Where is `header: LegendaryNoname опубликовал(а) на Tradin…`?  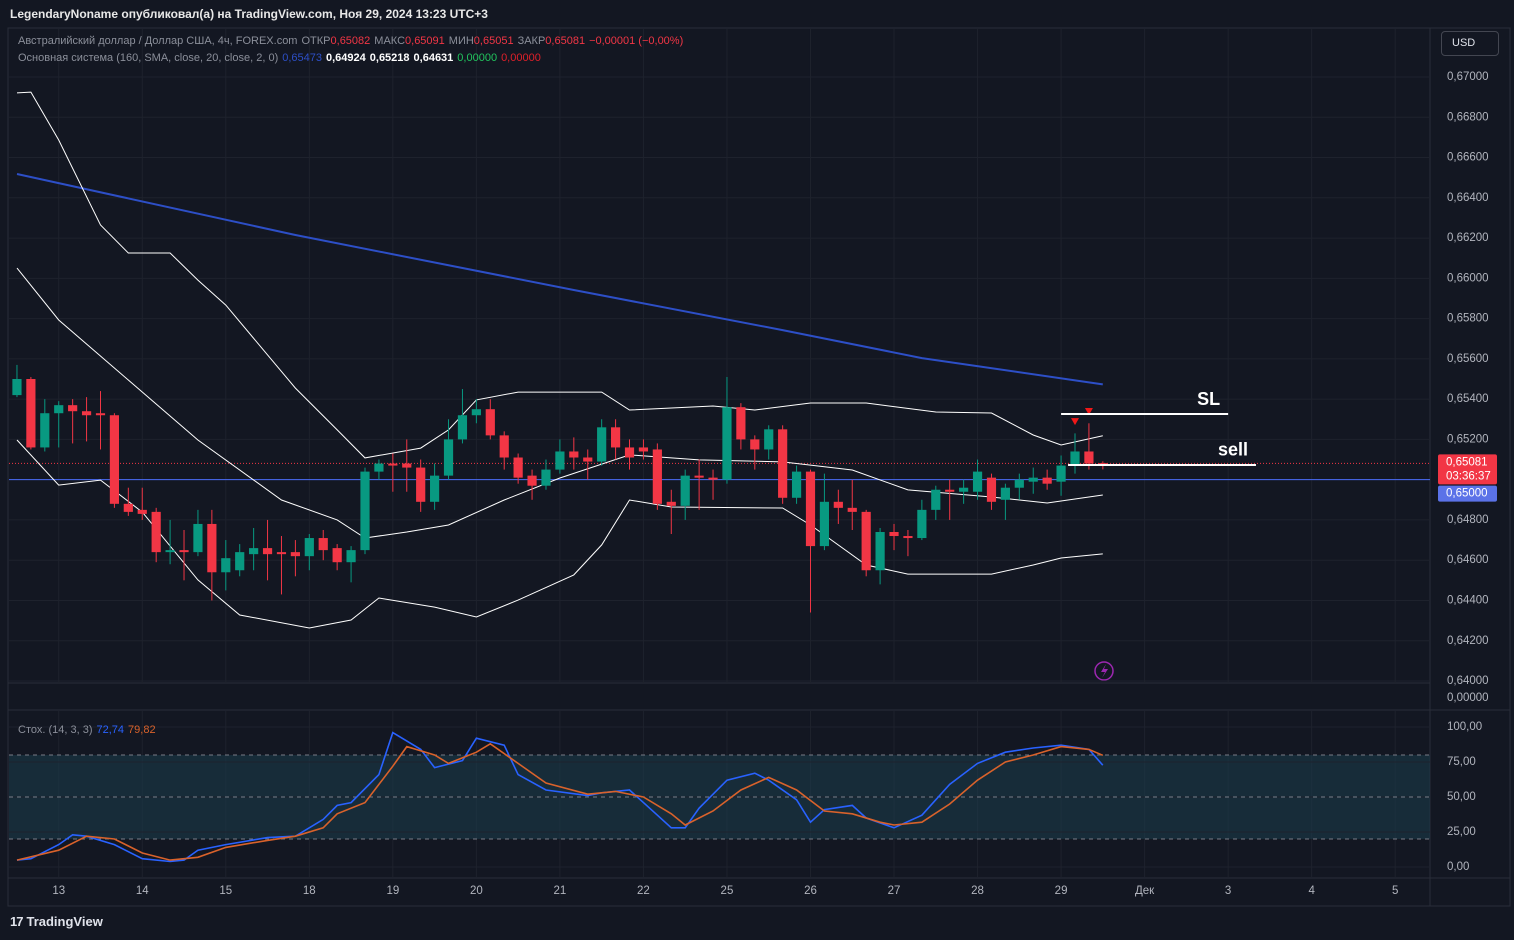
header: LegendaryNoname опубликовал(а) на Tradin… is located at coordinates (249, 14).